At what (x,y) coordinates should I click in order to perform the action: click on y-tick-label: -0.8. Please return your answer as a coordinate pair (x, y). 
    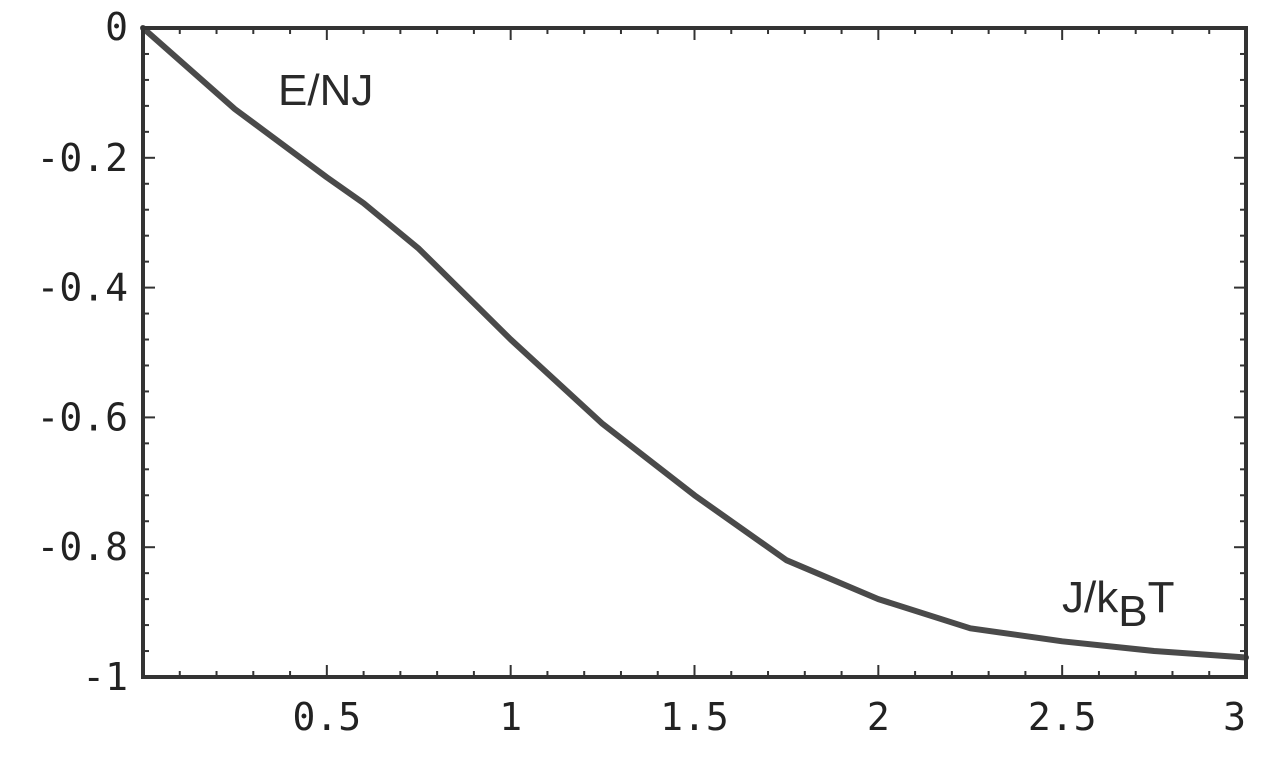
    Looking at the image, I should click on (82, 547).